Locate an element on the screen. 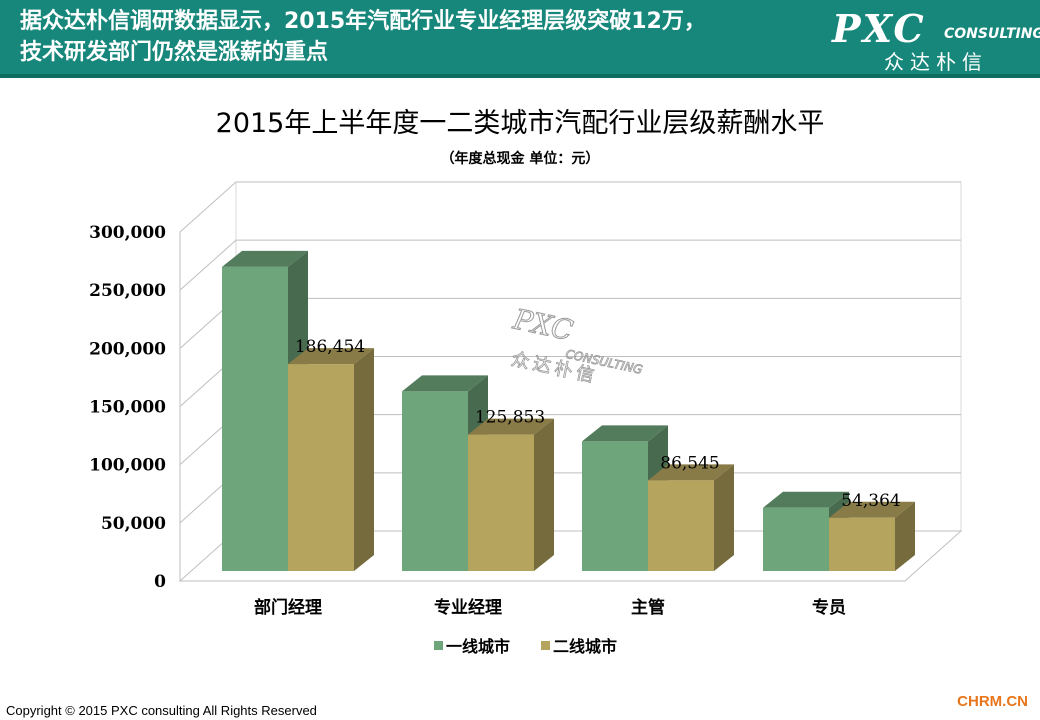  x-tick-label: 主管 is located at coordinates (648, 607).